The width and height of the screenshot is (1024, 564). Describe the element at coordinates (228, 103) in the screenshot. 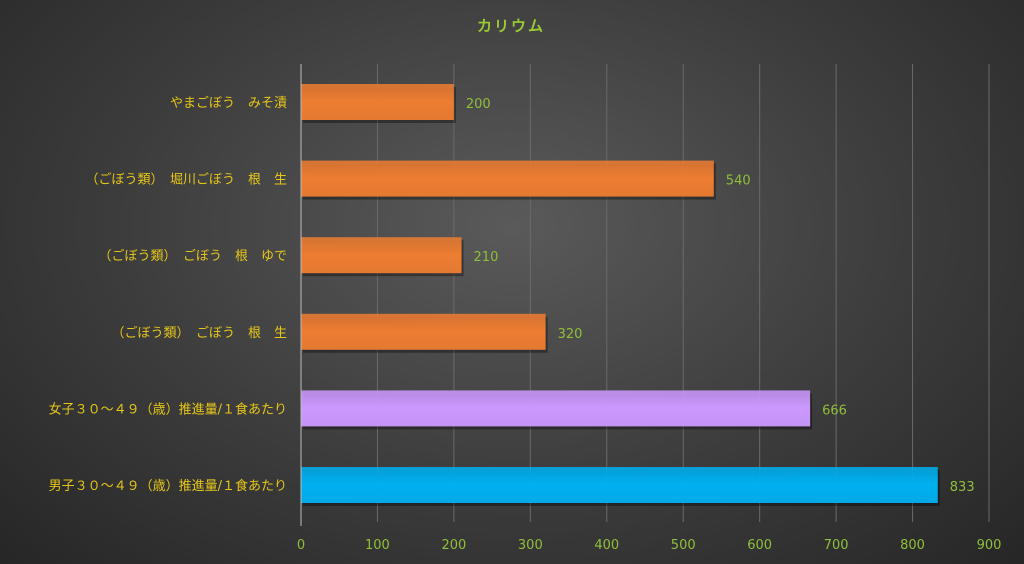

I see `category-label: やまごぼう みそ漬` at that location.